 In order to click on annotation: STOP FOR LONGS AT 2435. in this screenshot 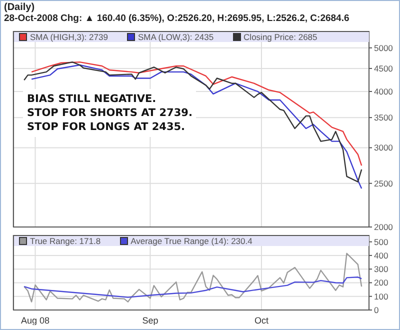, I will do `click(106, 127)`.